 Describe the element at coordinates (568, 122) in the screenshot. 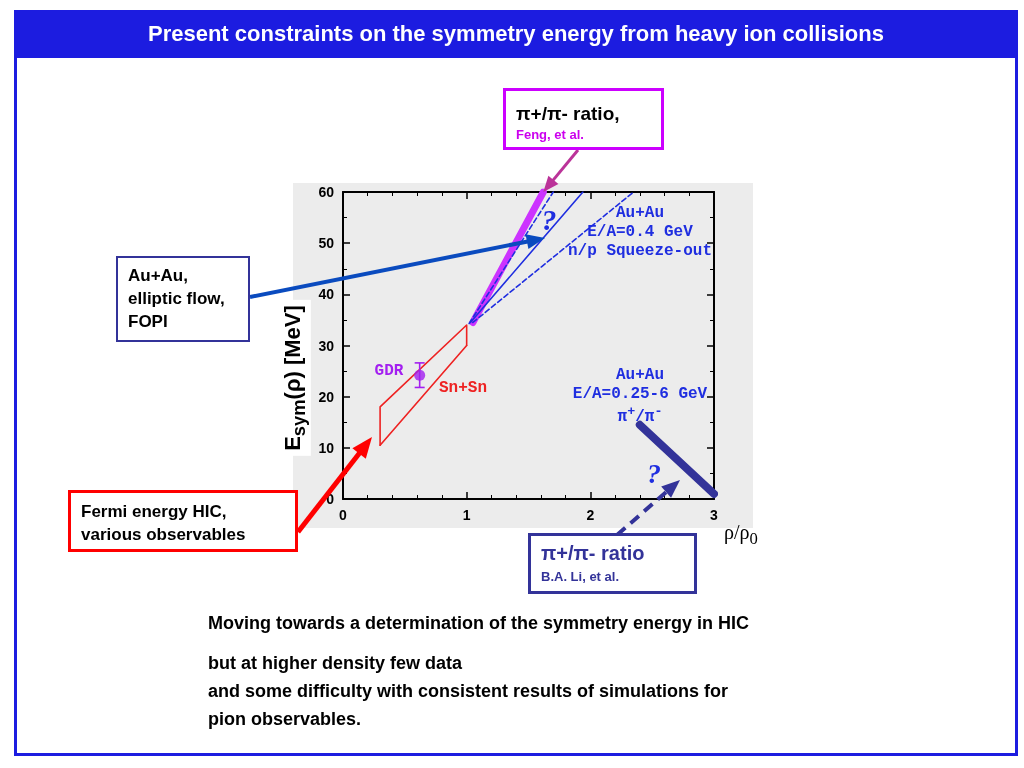

I see `annotation: π+/π- ratio, Feng, et al.` at that location.